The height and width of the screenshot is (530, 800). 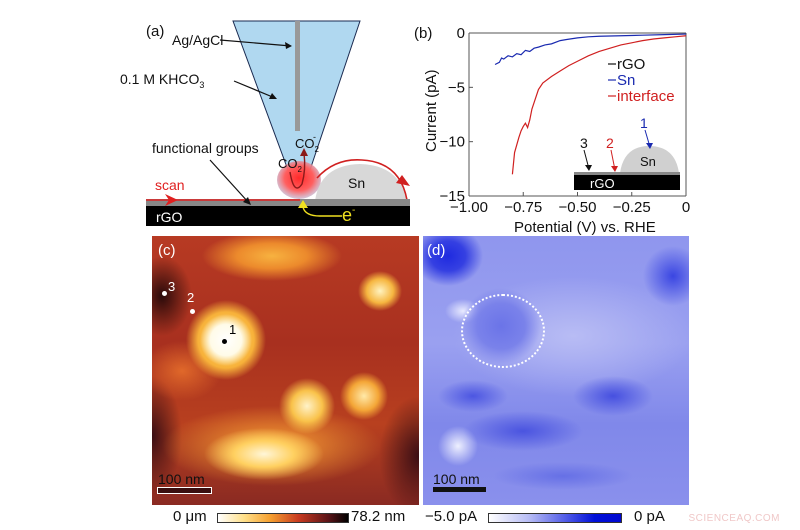 What do you see at coordinates (627, 173) in the screenshot?
I see `inset-functional-layer` at bounding box center [627, 173].